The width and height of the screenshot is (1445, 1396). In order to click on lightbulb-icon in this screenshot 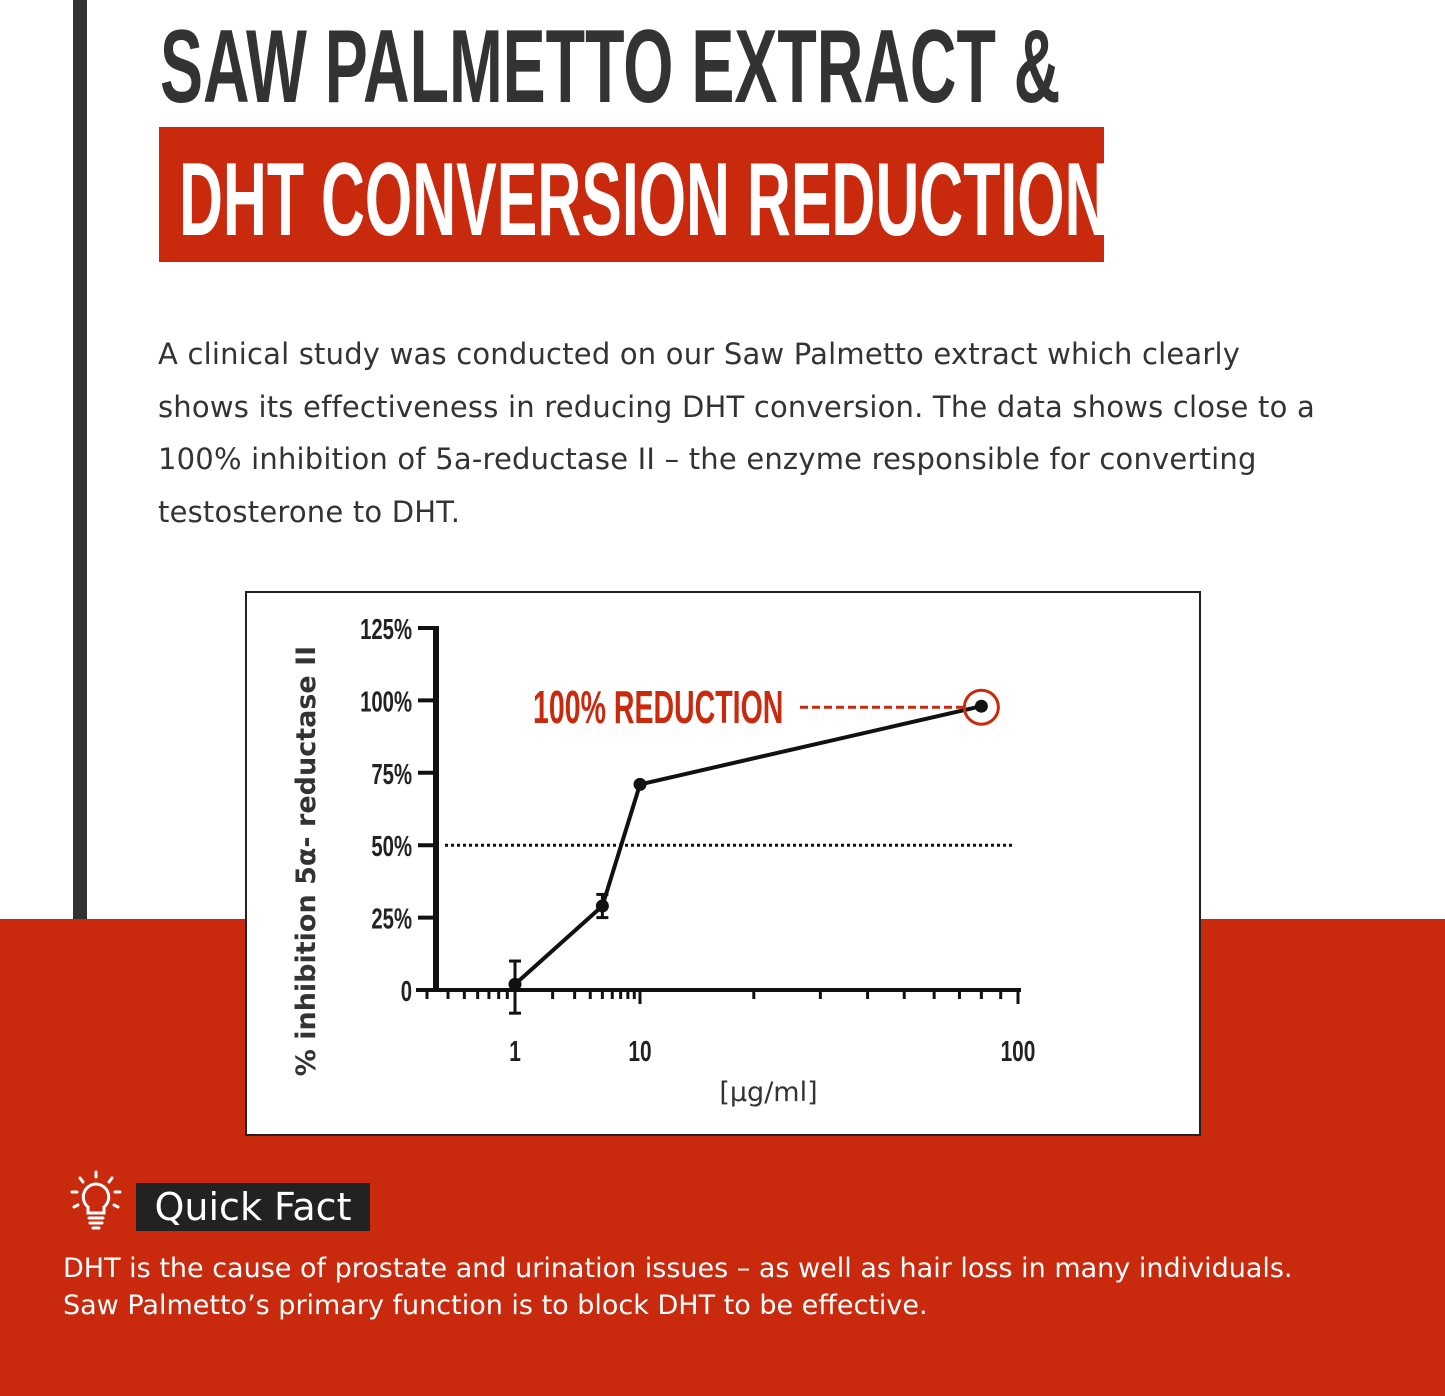, I will do `click(96, 1200)`.